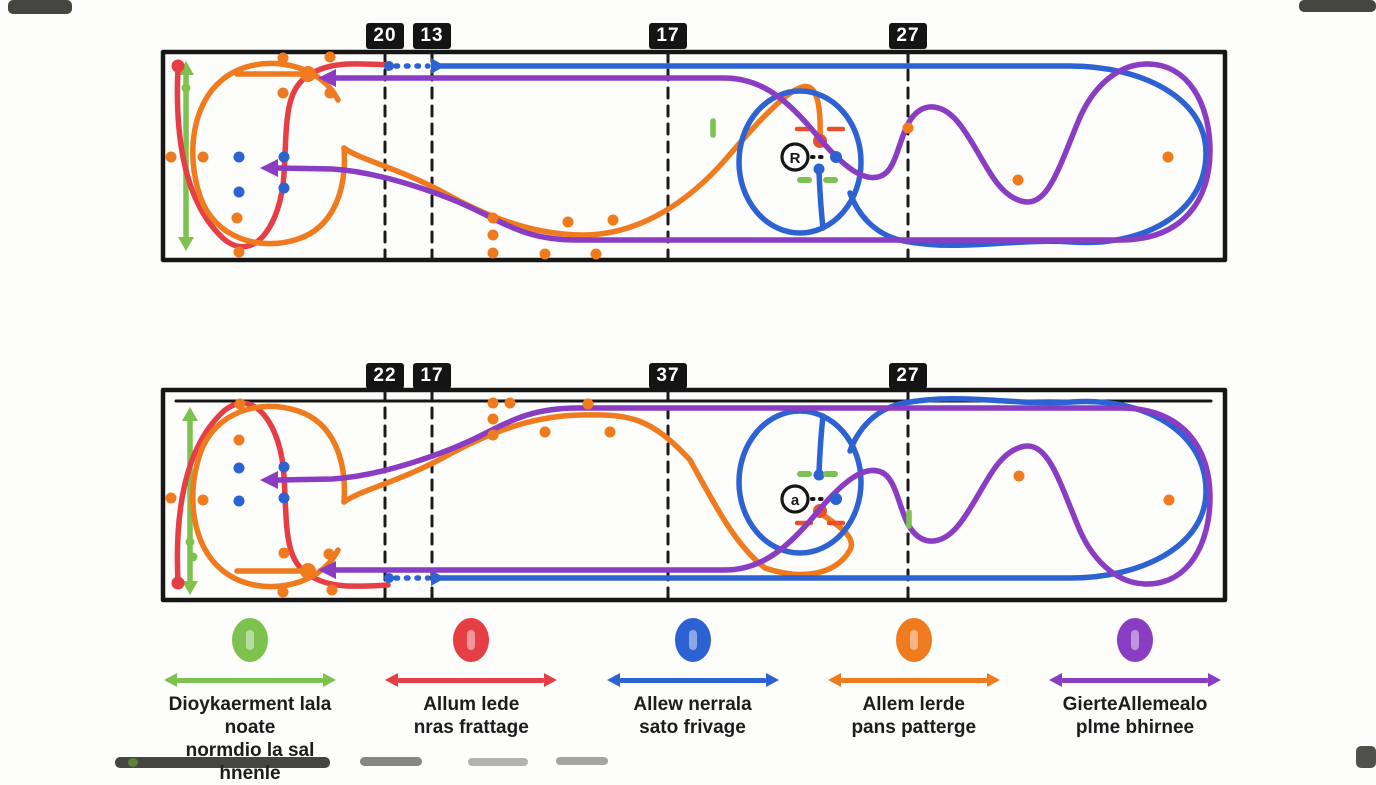  What do you see at coordinates (389, 66) in the screenshot?
I see `blue-start-marker` at bounding box center [389, 66].